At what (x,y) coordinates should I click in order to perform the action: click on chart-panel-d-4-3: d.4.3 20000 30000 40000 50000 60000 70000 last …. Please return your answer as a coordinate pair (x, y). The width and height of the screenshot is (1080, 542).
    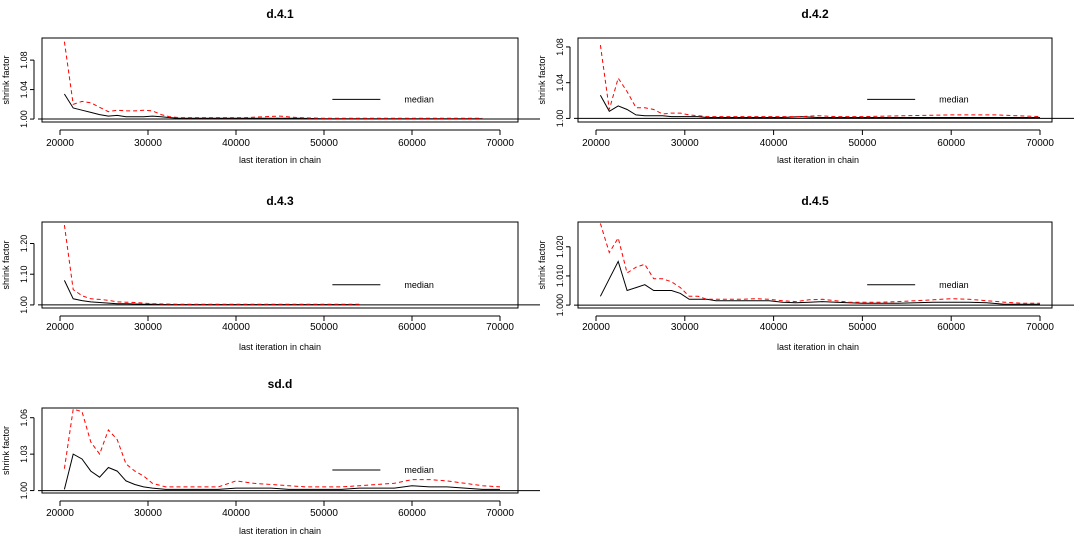
    Looking at the image, I should click on (270, 273).